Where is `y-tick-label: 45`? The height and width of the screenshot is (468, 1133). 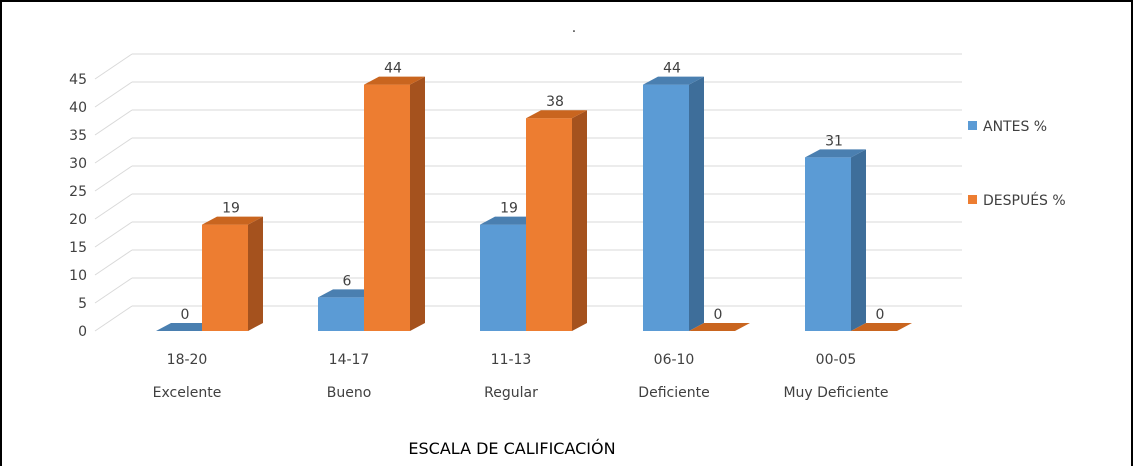 y-tick-label: 45 is located at coordinates (78, 80).